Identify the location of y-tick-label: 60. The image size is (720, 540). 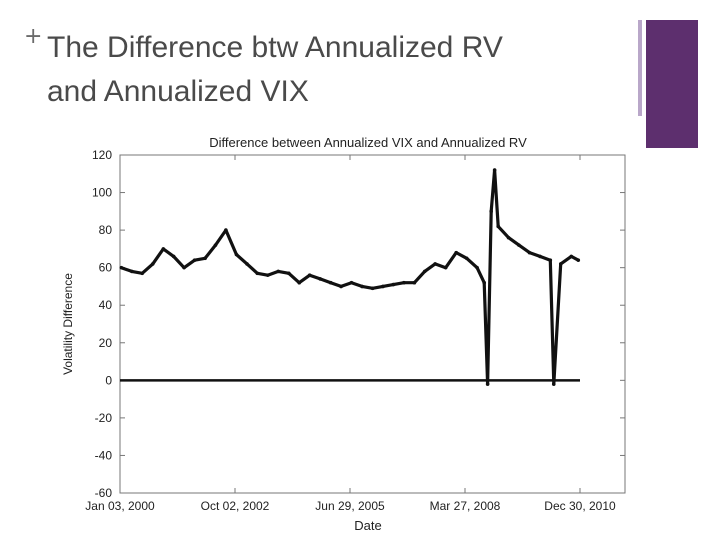
(106, 268).